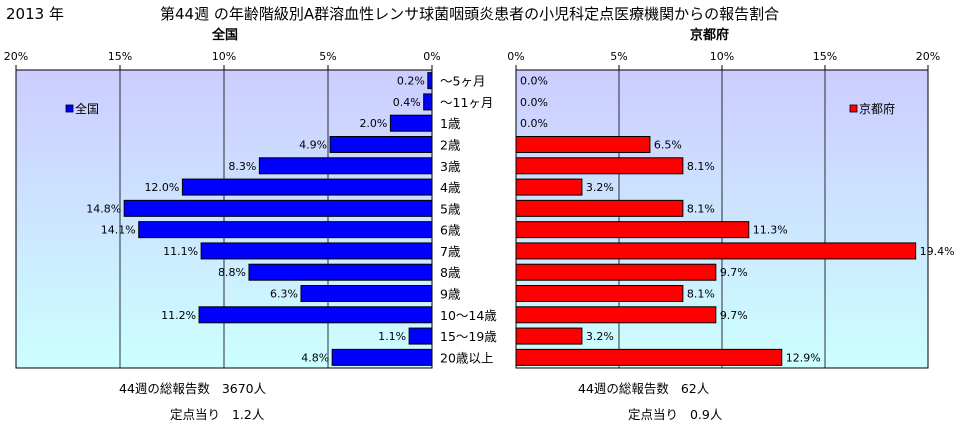  Describe the element at coordinates (877, 108) in the screenshot. I see `kyoto-legend-label: 京都府` at that location.